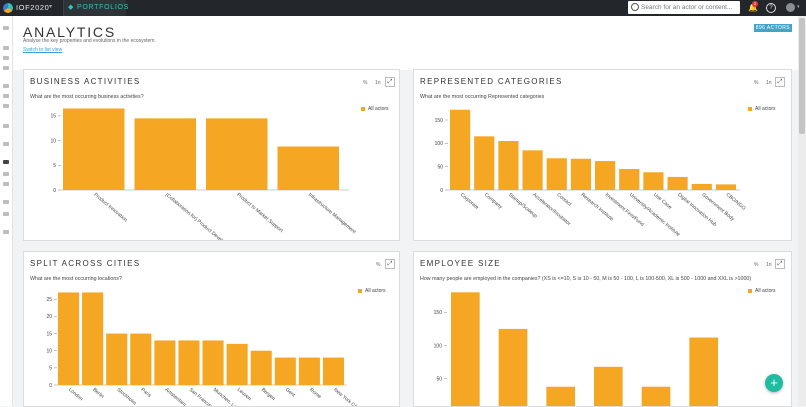 This screenshot has height=407, width=806. Describe the element at coordinates (772, 28) in the screenshot. I see `actors-count-badge: 896 ACTORS` at that location.